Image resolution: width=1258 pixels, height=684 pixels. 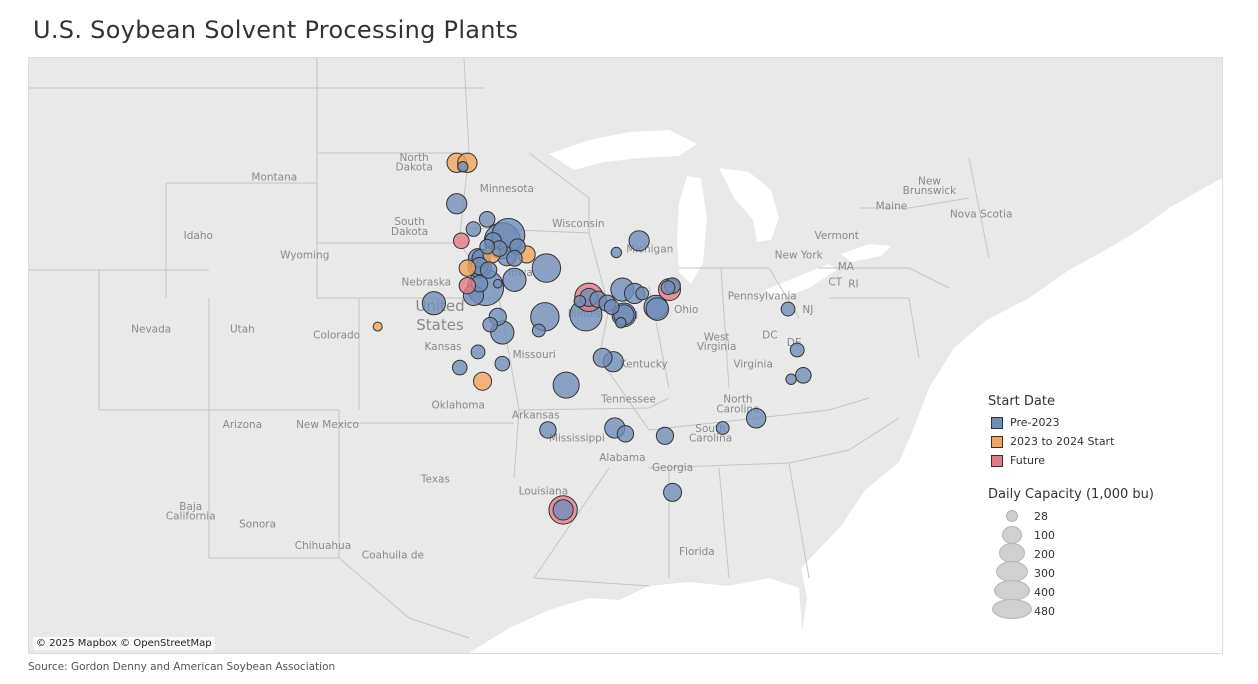 What do you see at coordinates (191, 517) in the screenshot?
I see `map-place-label: California` at bounding box center [191, 517].